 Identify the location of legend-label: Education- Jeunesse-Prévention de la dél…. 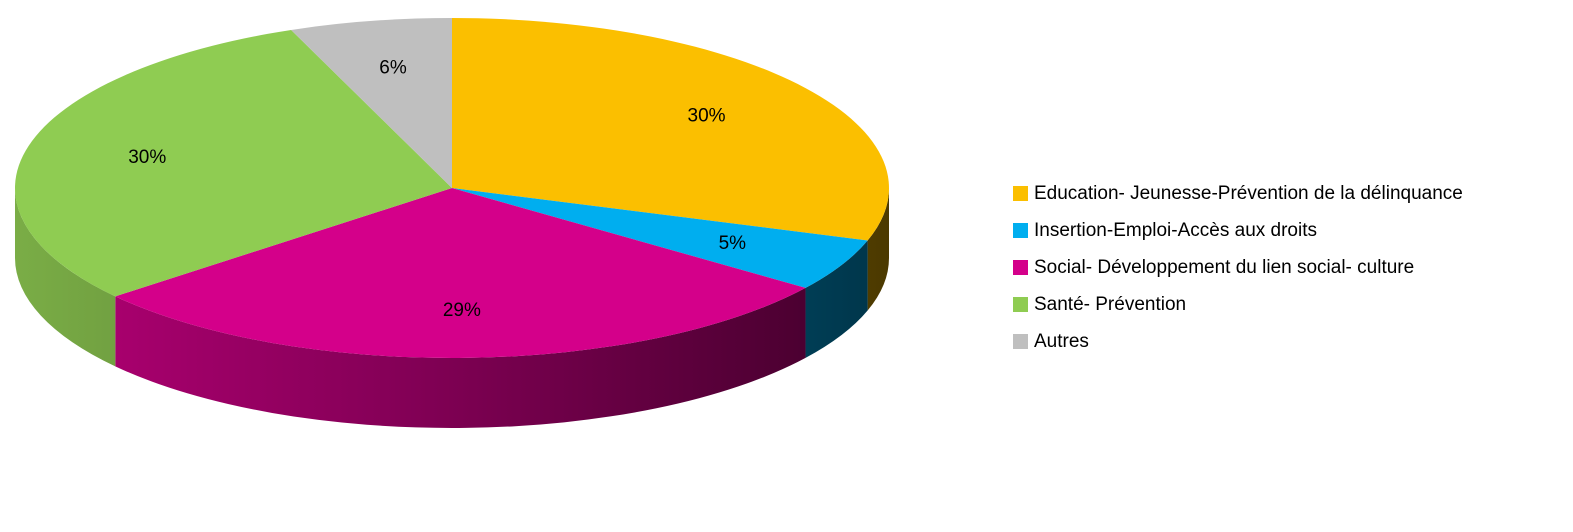
(1248, 193).